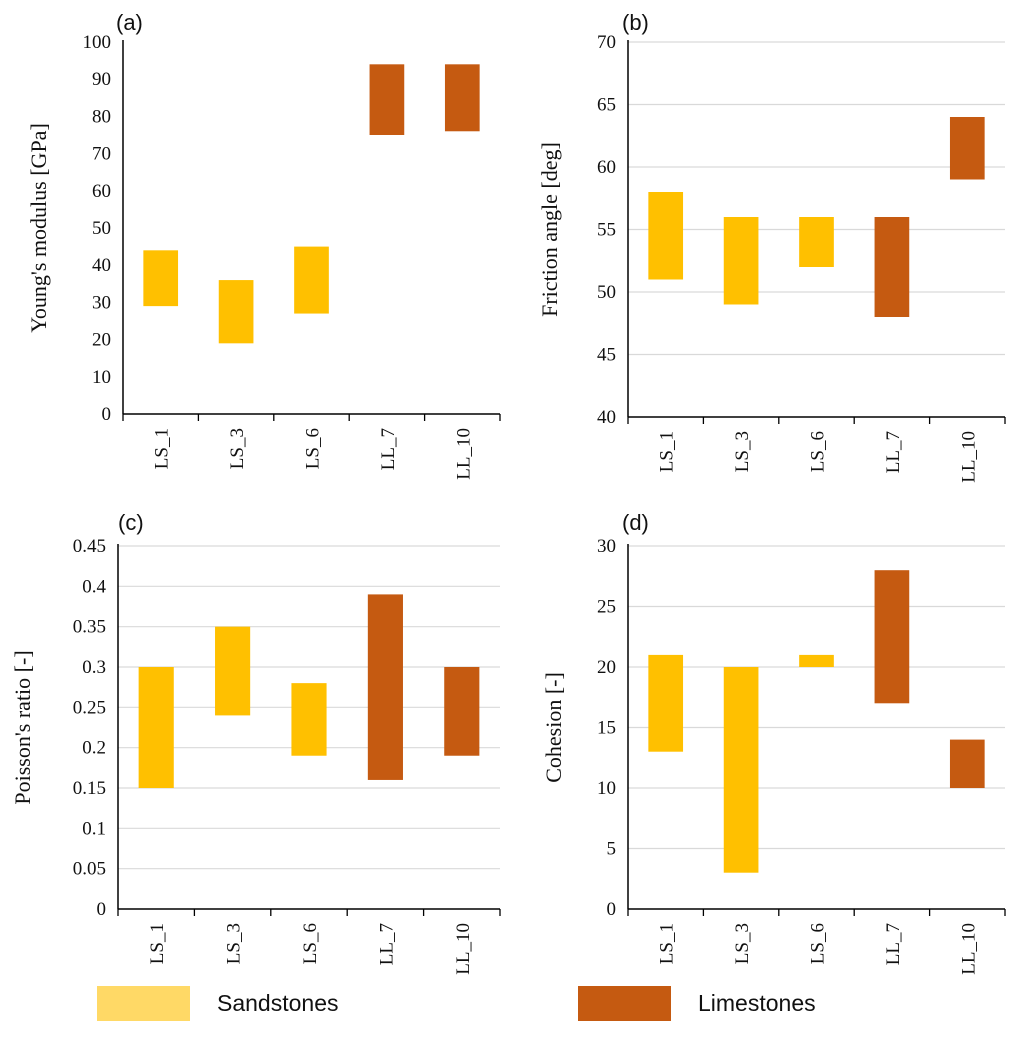  Describe the element at coordinates (606, 230) in the screenshot. I see `y-tick-label: 55` at that location.